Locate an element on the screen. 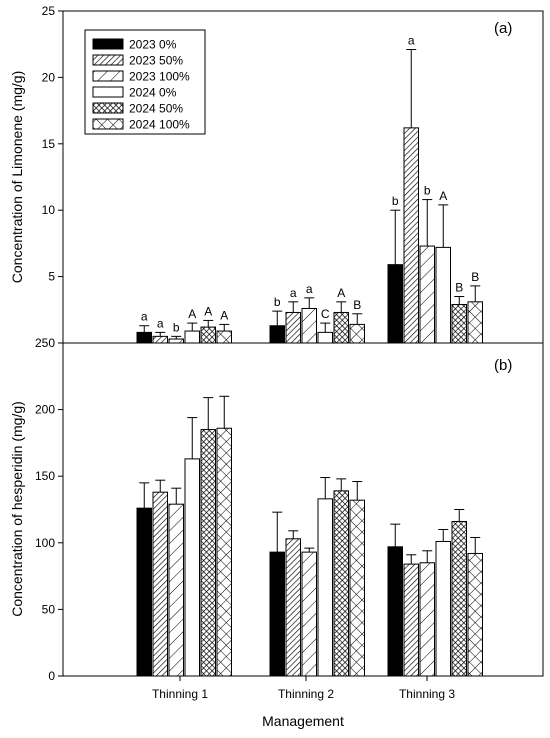 The image size is (550, 738). legend-label: 2024 100% is located at coordinates (159, 125).